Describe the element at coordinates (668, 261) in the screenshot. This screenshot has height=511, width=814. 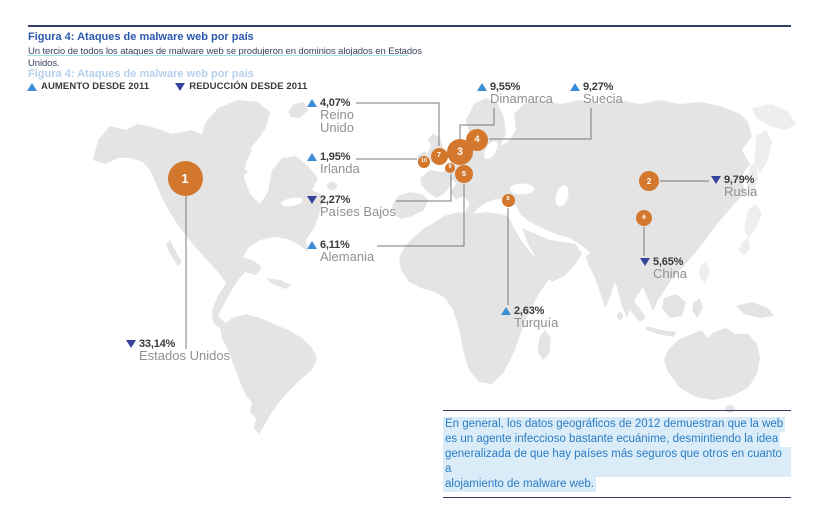
I see `country-percentage: 5,65%` at that location.